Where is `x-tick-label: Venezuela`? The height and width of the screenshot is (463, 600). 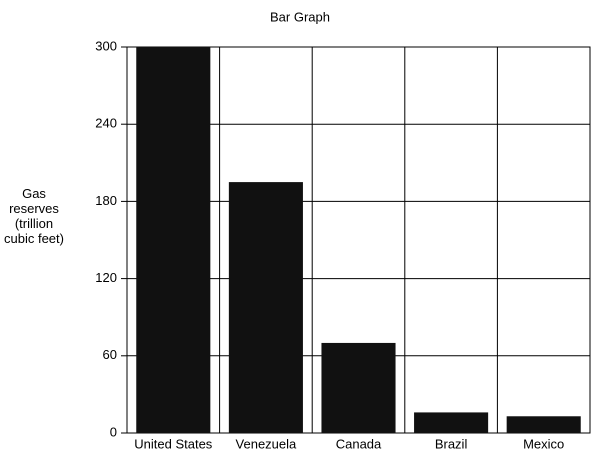 x-tick-label: Venezuela is located at coordinates (266, 443).